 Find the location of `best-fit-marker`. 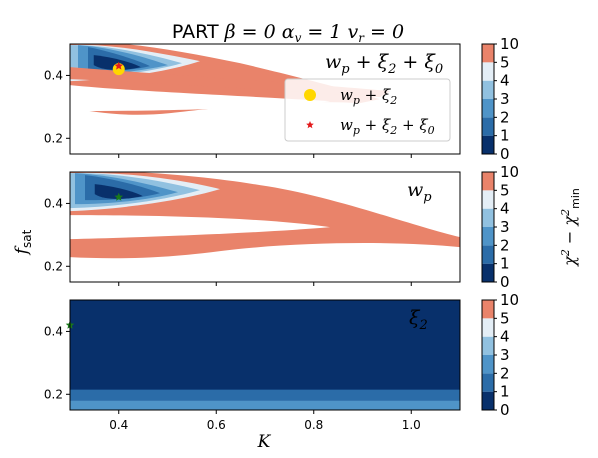

best-fit-marker is located at coordinates (118, 69).